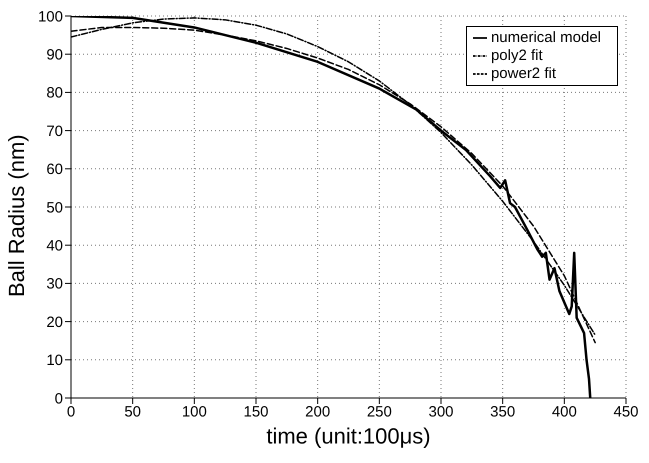 This screenshot has height=463, width=649. Describe the element at coordinates (379, 412) in the screenshot. I see `x-tick-label: 250` at that location.